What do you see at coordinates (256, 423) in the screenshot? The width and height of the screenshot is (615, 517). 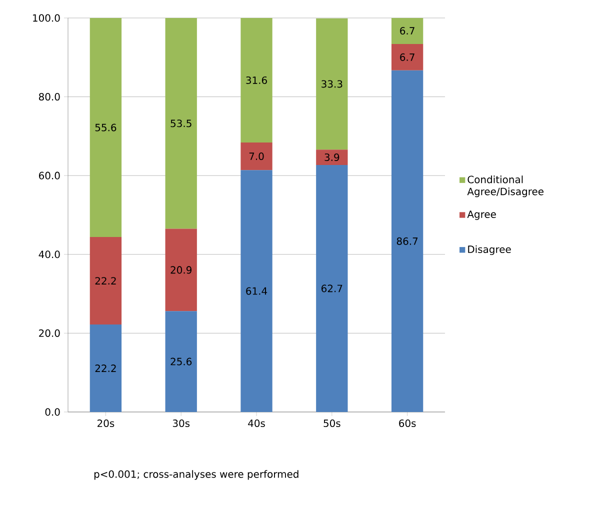 I see `x-tick-label: 40s` at bounding box center [256, 423].